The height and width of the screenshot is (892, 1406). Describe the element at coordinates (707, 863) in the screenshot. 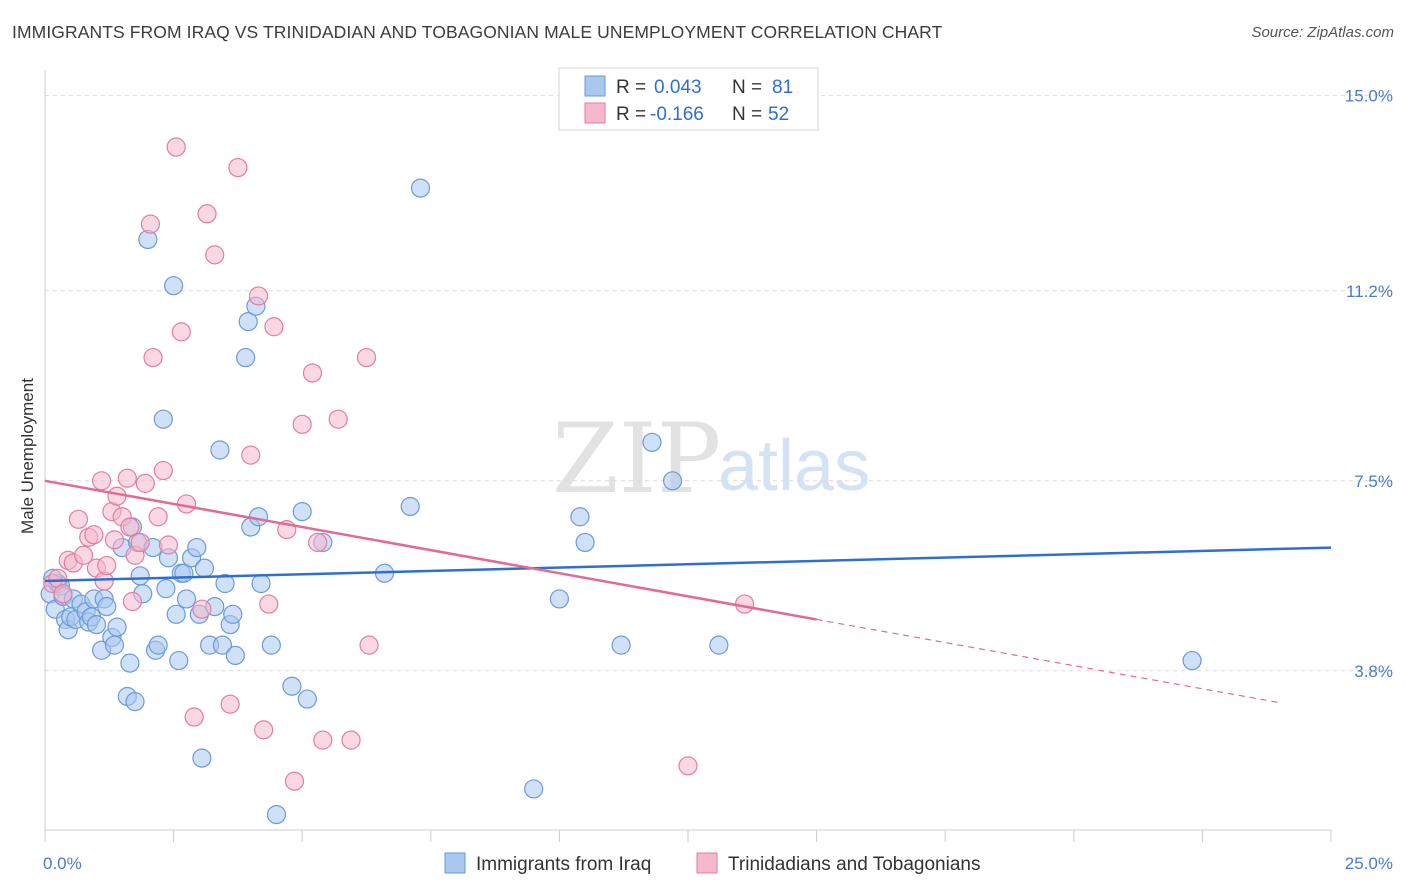

I see `bottom-legend-swatch-trinidad` at that location.